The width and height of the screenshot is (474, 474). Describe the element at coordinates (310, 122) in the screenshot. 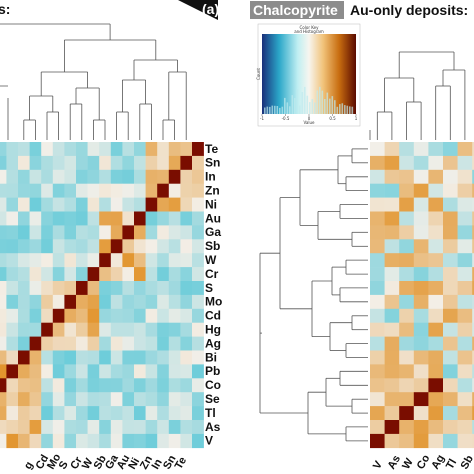

I see `color-key-xlabel: Value` at that location.